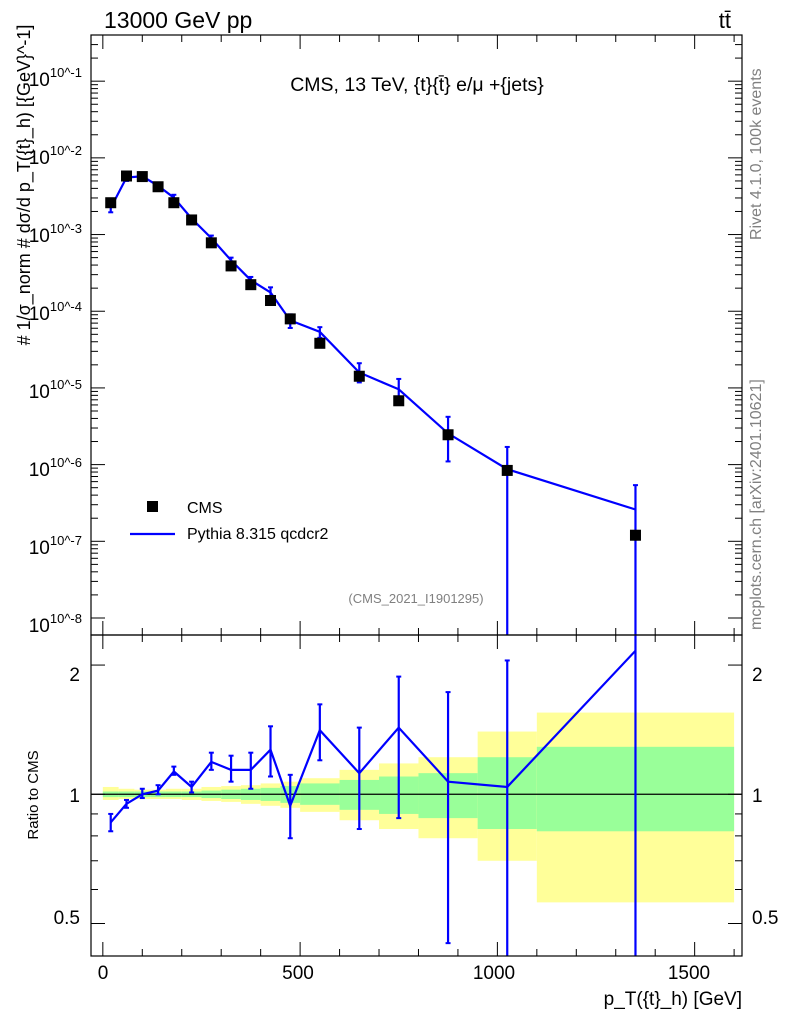 This screenshot has width=786, height=1024. I want to click on ytick-label: 1010^-3, so click(55, 234).